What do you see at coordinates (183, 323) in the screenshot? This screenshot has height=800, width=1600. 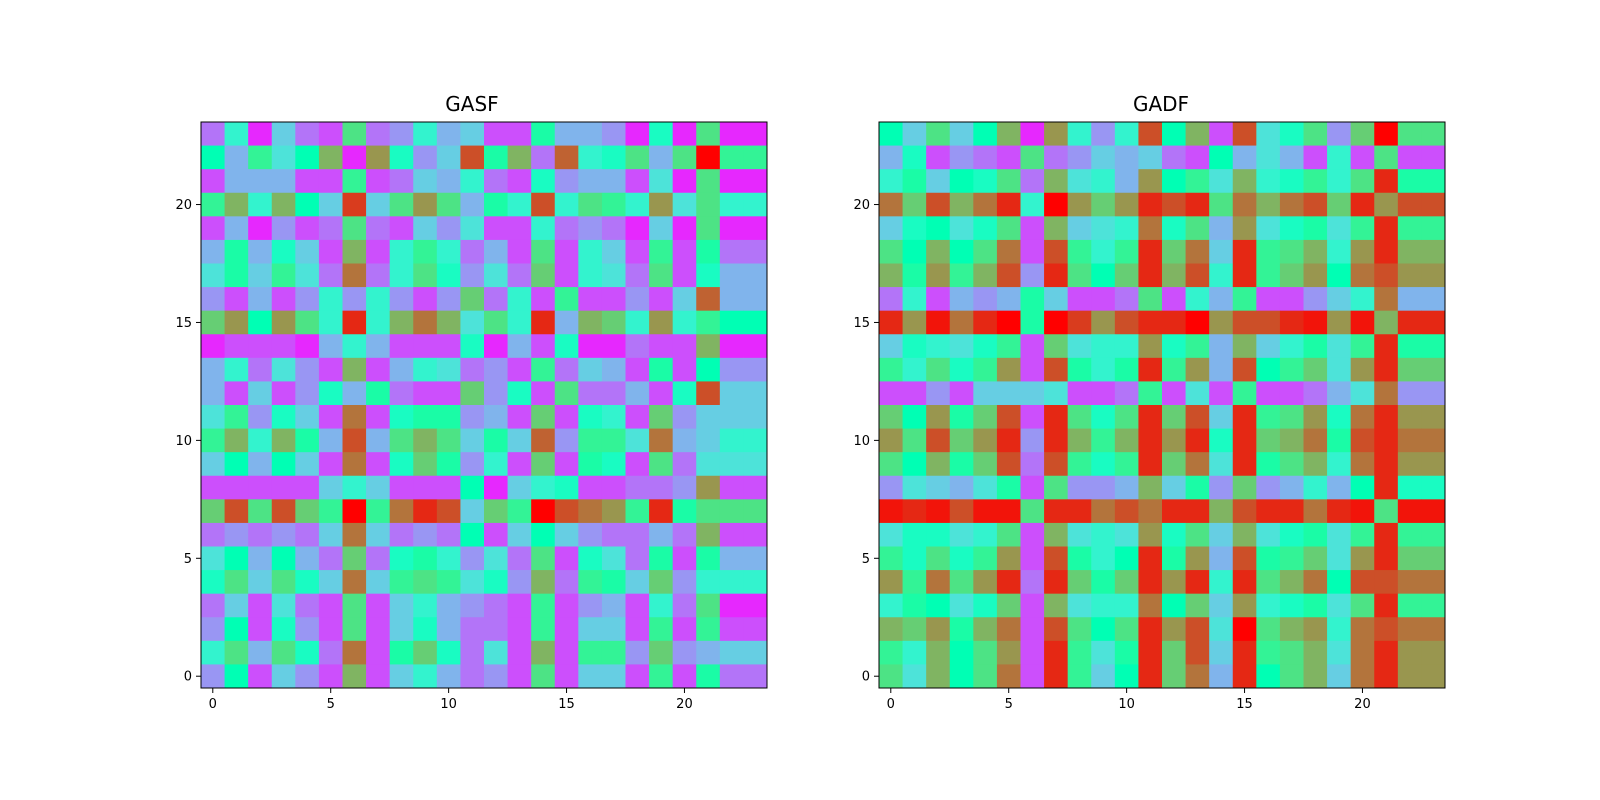 I see `gasf-y-tick-label: 15` at bounding box center [183, 323].